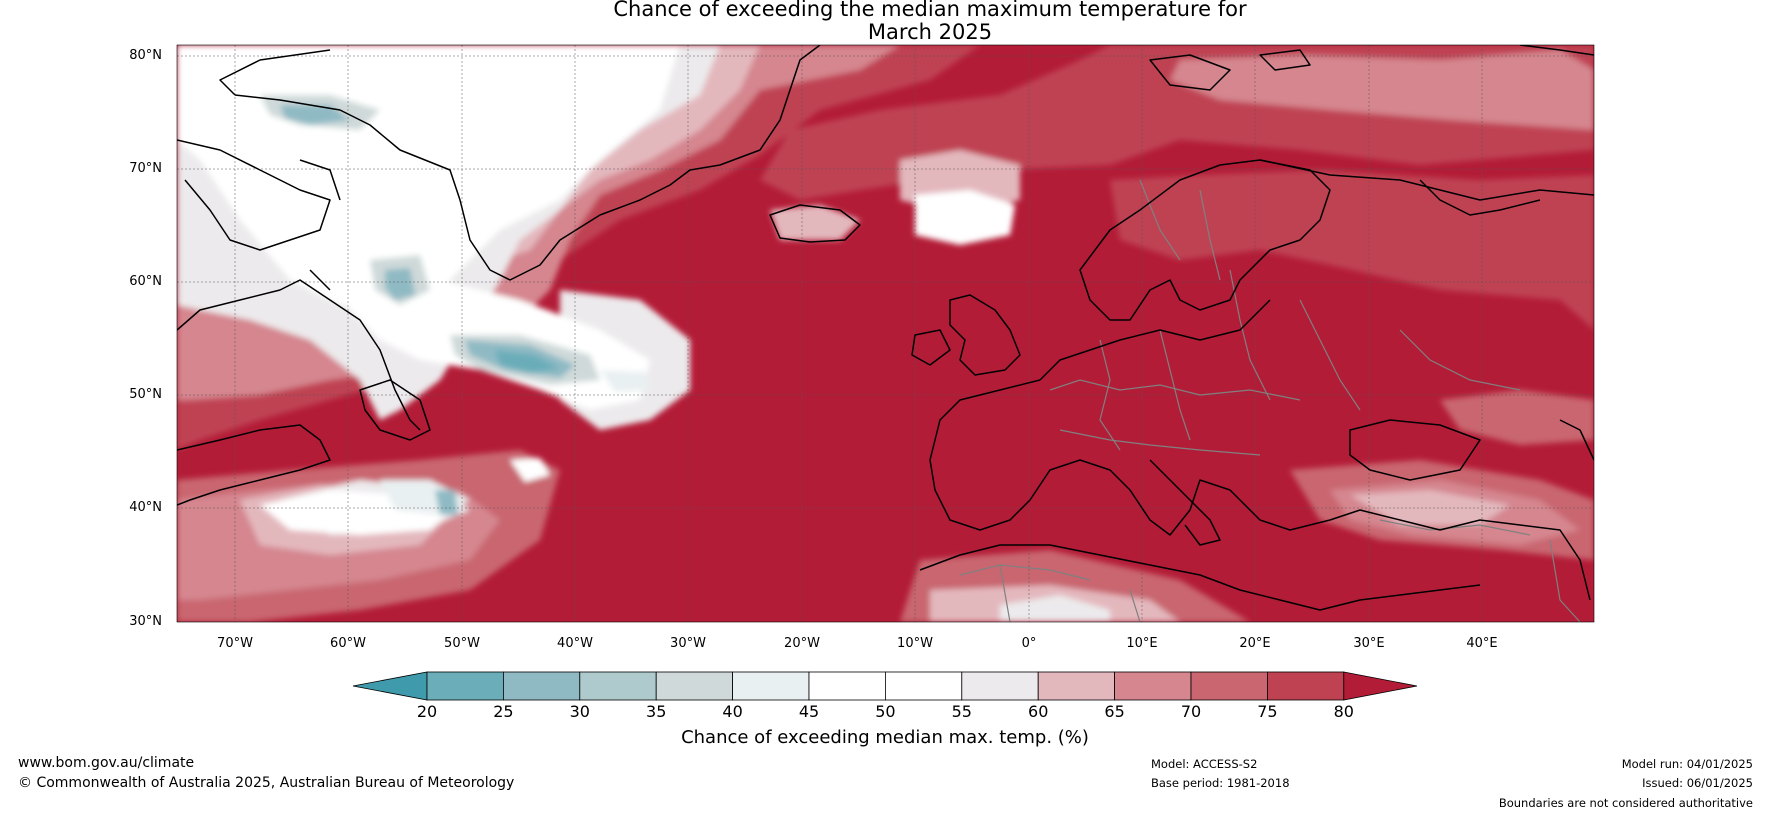 This screenshot has width=1770, height=816. What do you see at coordinates (1517, 417) in the screenshot?
I see `zone-70-75-caucasus` at bounding box center [1517, 417].